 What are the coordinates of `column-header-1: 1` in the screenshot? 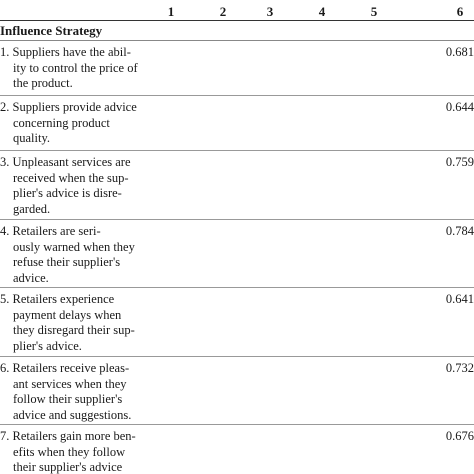 It's located at (171, 11).